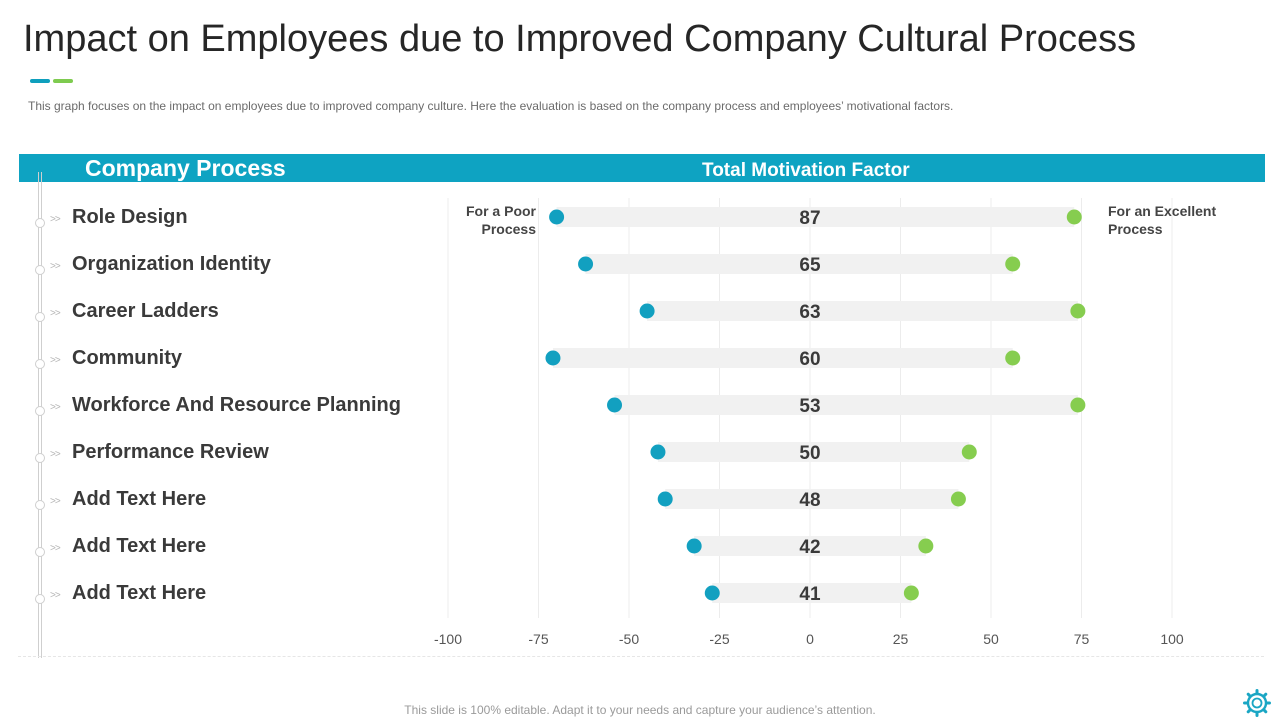  What do you see at coordinates (809, 218) in the screenshot?
I see `total-value-label: 87` at bounding box center [809, 218].